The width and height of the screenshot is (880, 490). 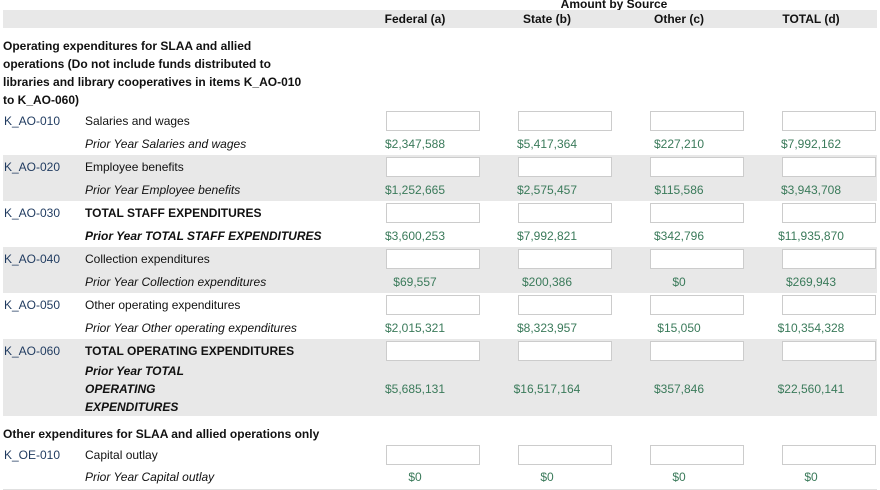 What do you see at coordinates (44, 258) in the screenshot?
I see `item-code: K_AO-040` at bounding box center [44, 258].